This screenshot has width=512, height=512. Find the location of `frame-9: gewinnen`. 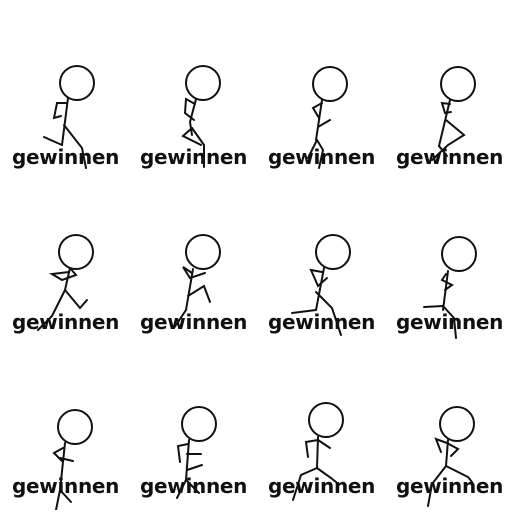

frame-9: gewinnen is located at coordinates (64, 425).